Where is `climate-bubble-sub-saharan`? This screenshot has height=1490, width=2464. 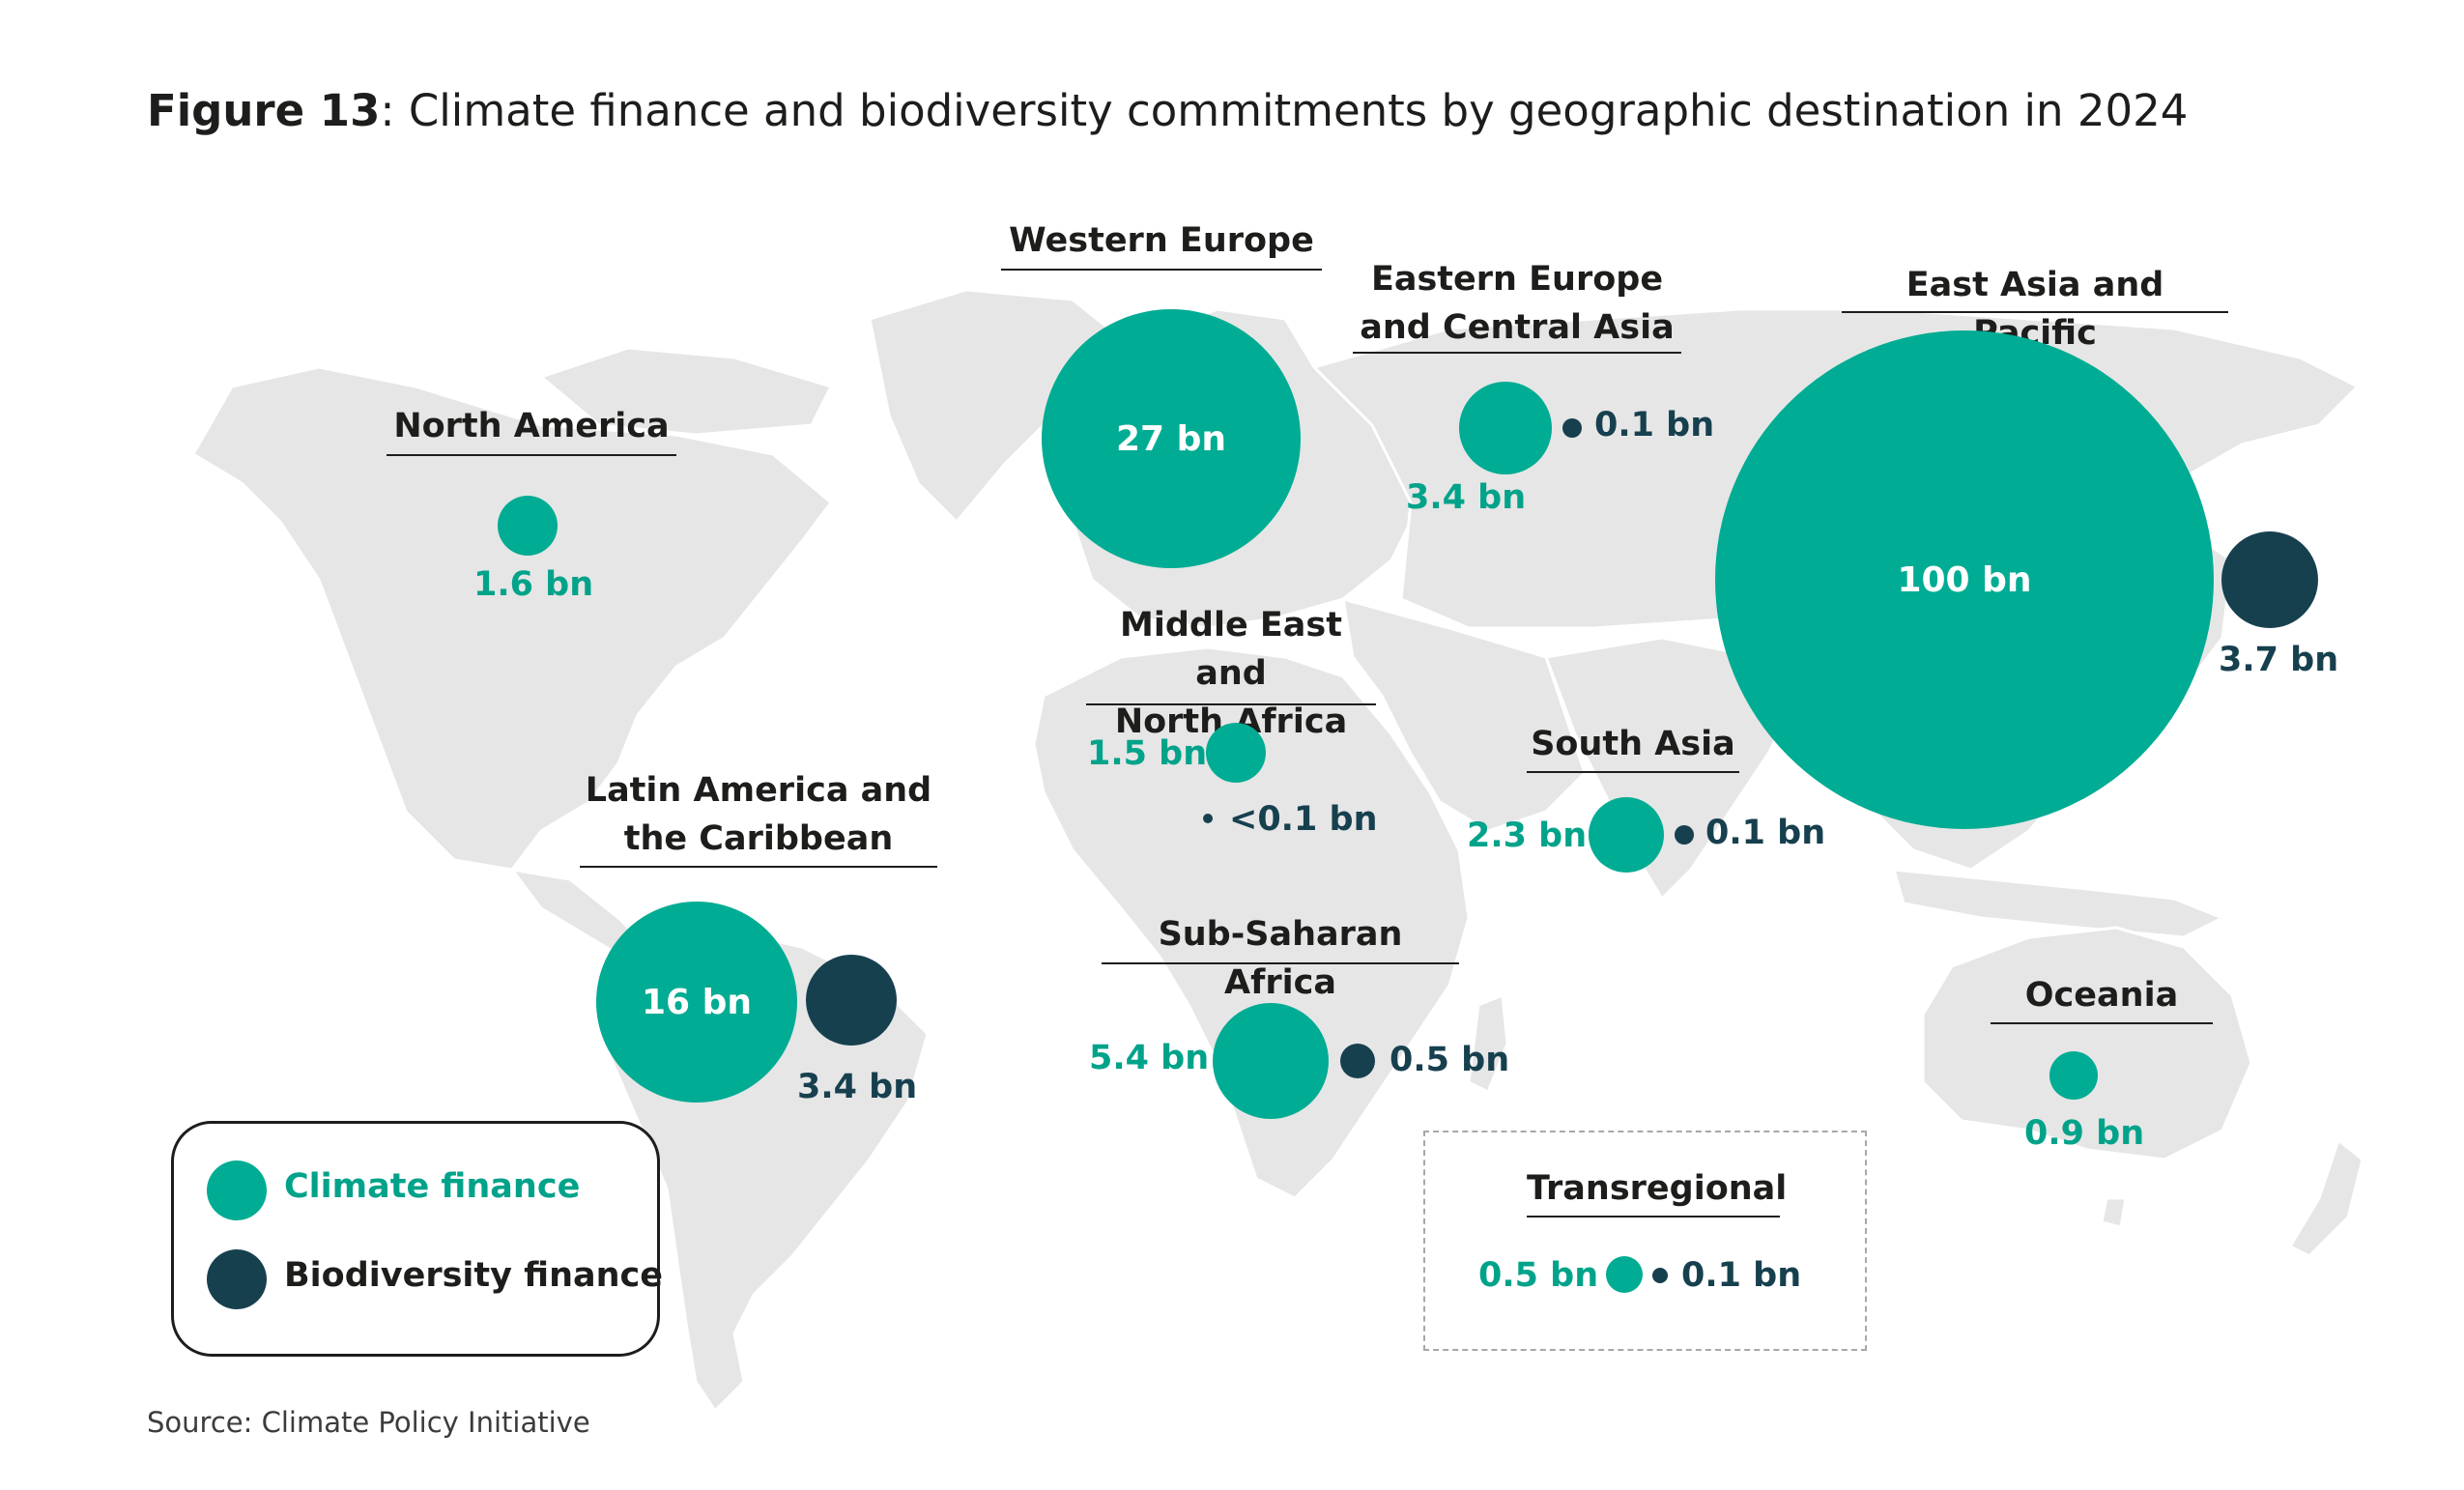 climate-bubble-sub-saharan is located at coordinates (1271, 1061).